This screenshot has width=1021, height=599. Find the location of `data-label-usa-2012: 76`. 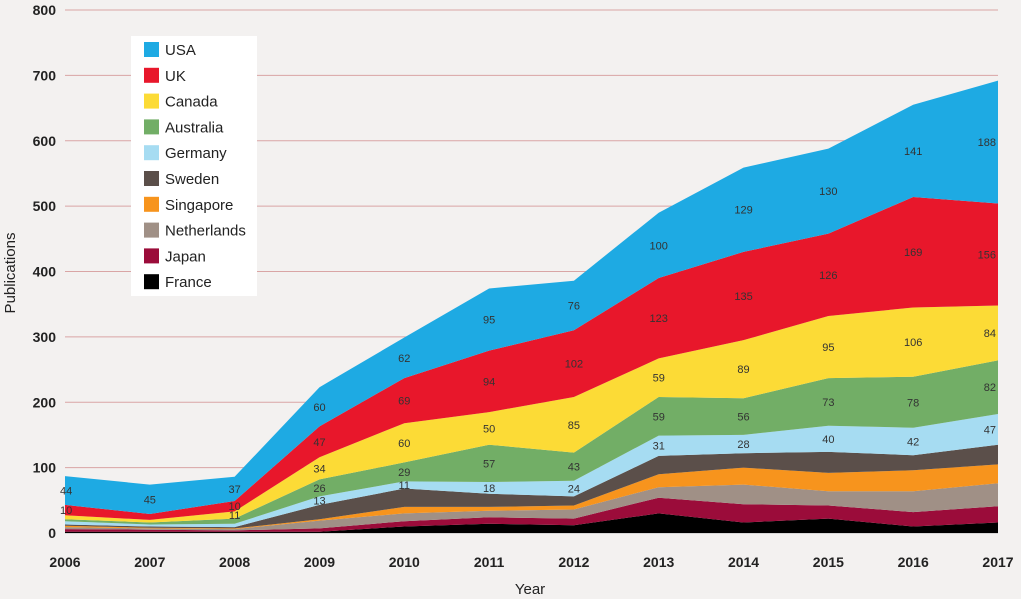

data-label-usa-2012: 76 is located at coordinates (574, 306).